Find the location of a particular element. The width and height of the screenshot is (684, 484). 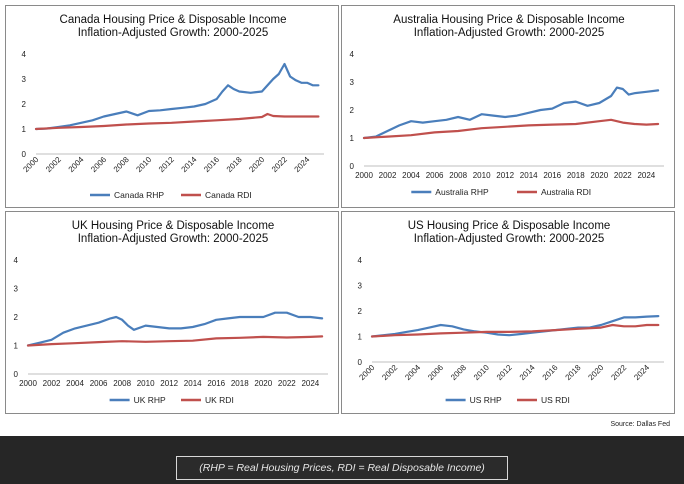

uk-y-tick-label: 3 is located at coordinates (16, 289).